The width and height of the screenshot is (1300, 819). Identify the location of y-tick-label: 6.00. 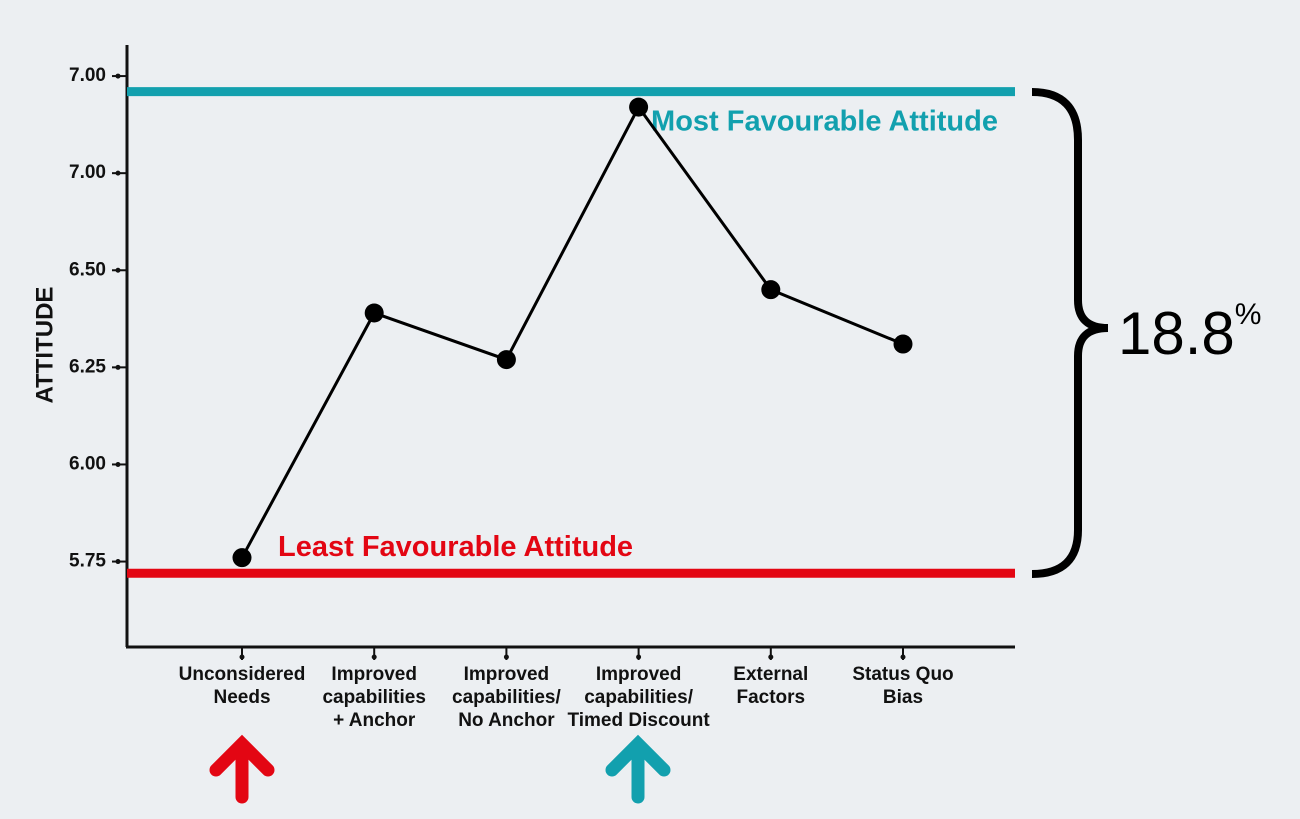
(87, 463).